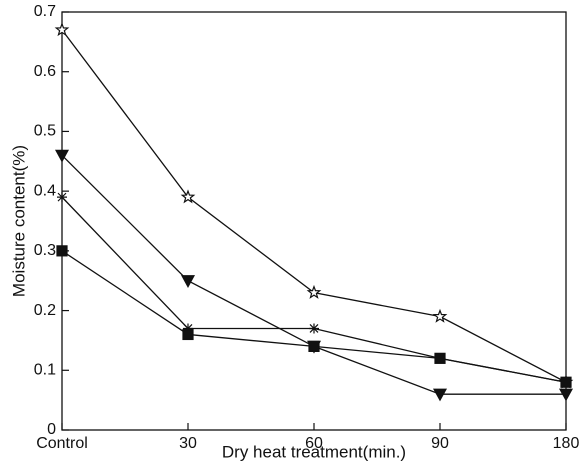  Describe the element at coordinates (440, 443) in the screenshot. I see `x-tick-label: 90` at that location.